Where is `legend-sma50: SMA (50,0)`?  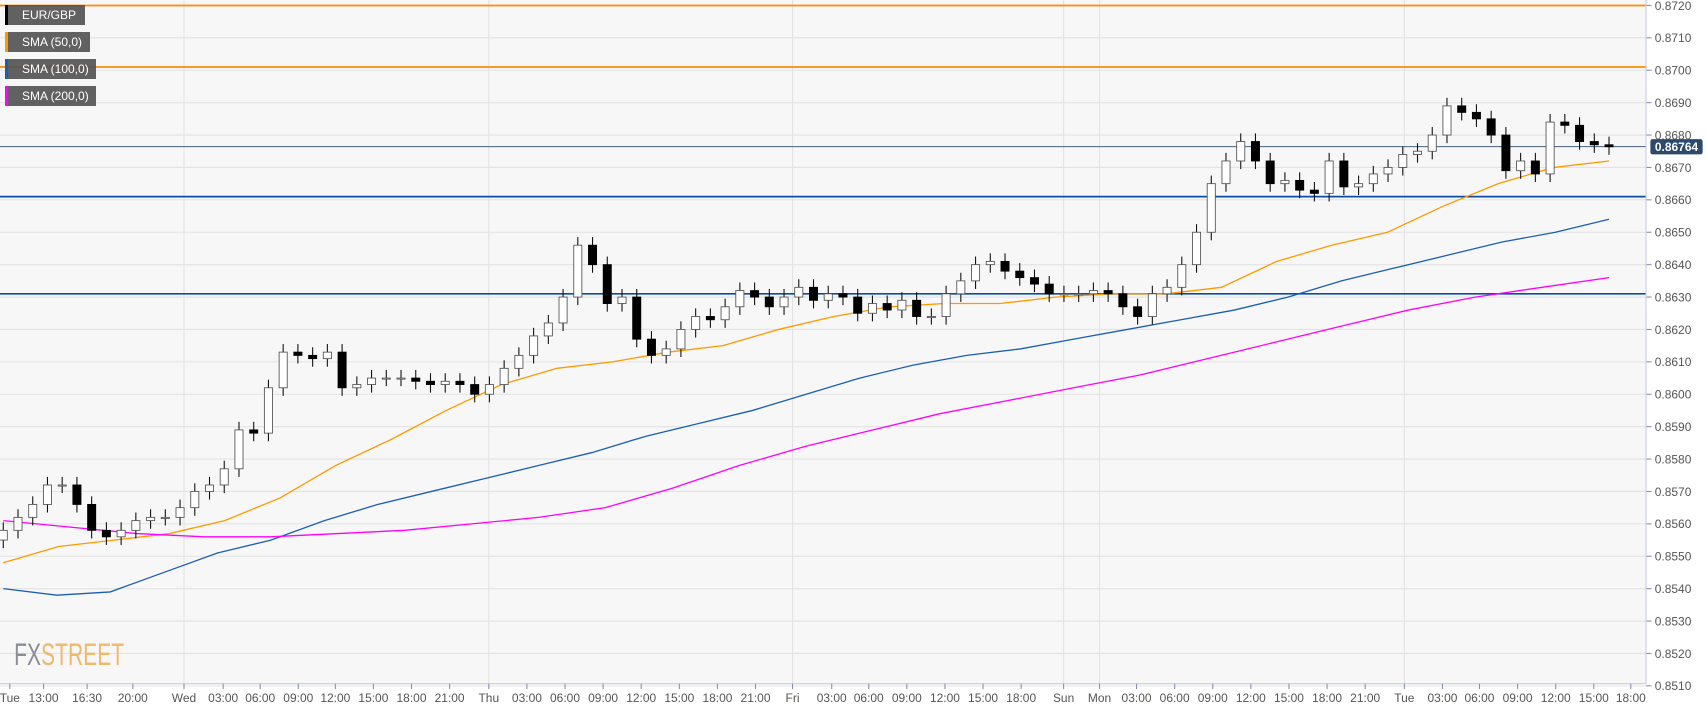 legend-sma50: SMA (50,0) is located at coordinates (47, 42).